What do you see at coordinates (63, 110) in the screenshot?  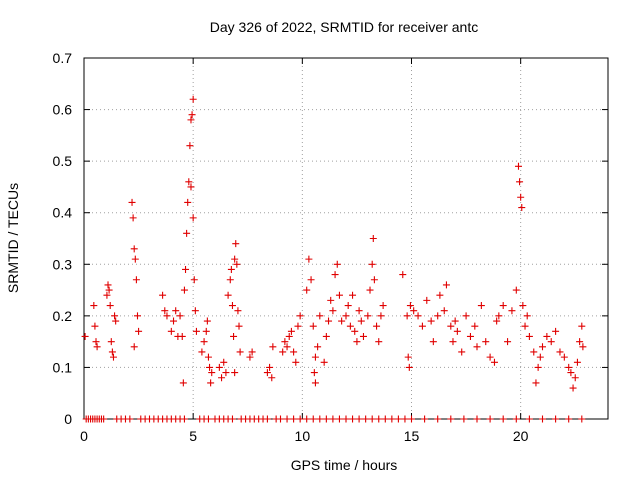 I see `y-tick-label: 0.6` at bounding box center [63, 110].